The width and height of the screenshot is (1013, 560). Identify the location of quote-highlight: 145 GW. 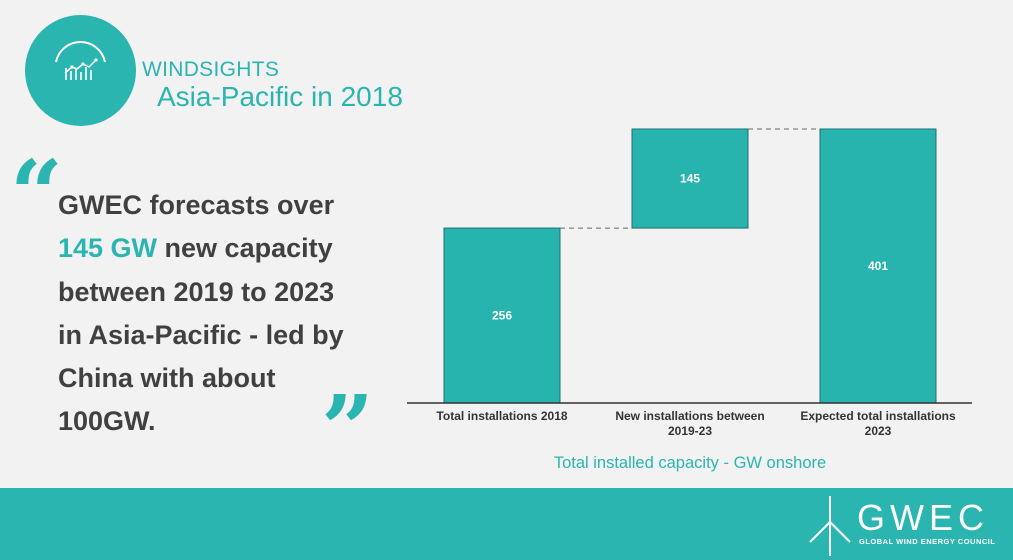
(108, 248).